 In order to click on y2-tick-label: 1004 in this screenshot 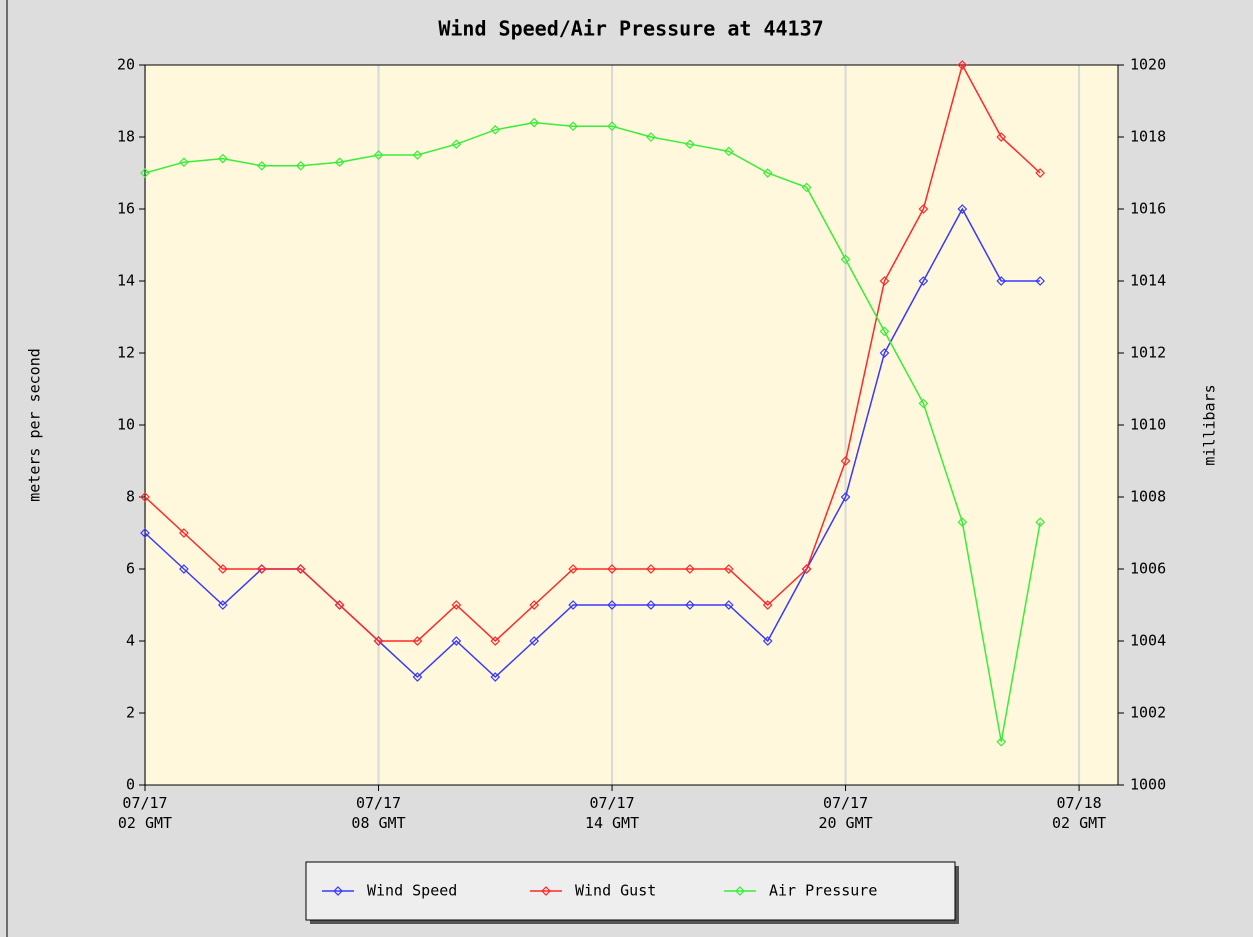, I will do `click(1148, 641)`.